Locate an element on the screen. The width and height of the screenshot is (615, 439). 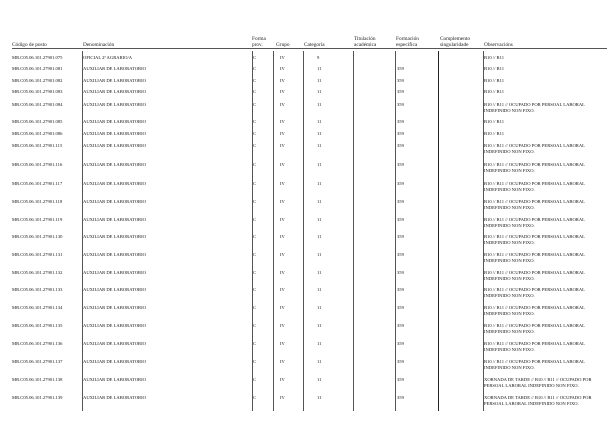
header-observacions: Observacións is located at coordinates (498, 45).